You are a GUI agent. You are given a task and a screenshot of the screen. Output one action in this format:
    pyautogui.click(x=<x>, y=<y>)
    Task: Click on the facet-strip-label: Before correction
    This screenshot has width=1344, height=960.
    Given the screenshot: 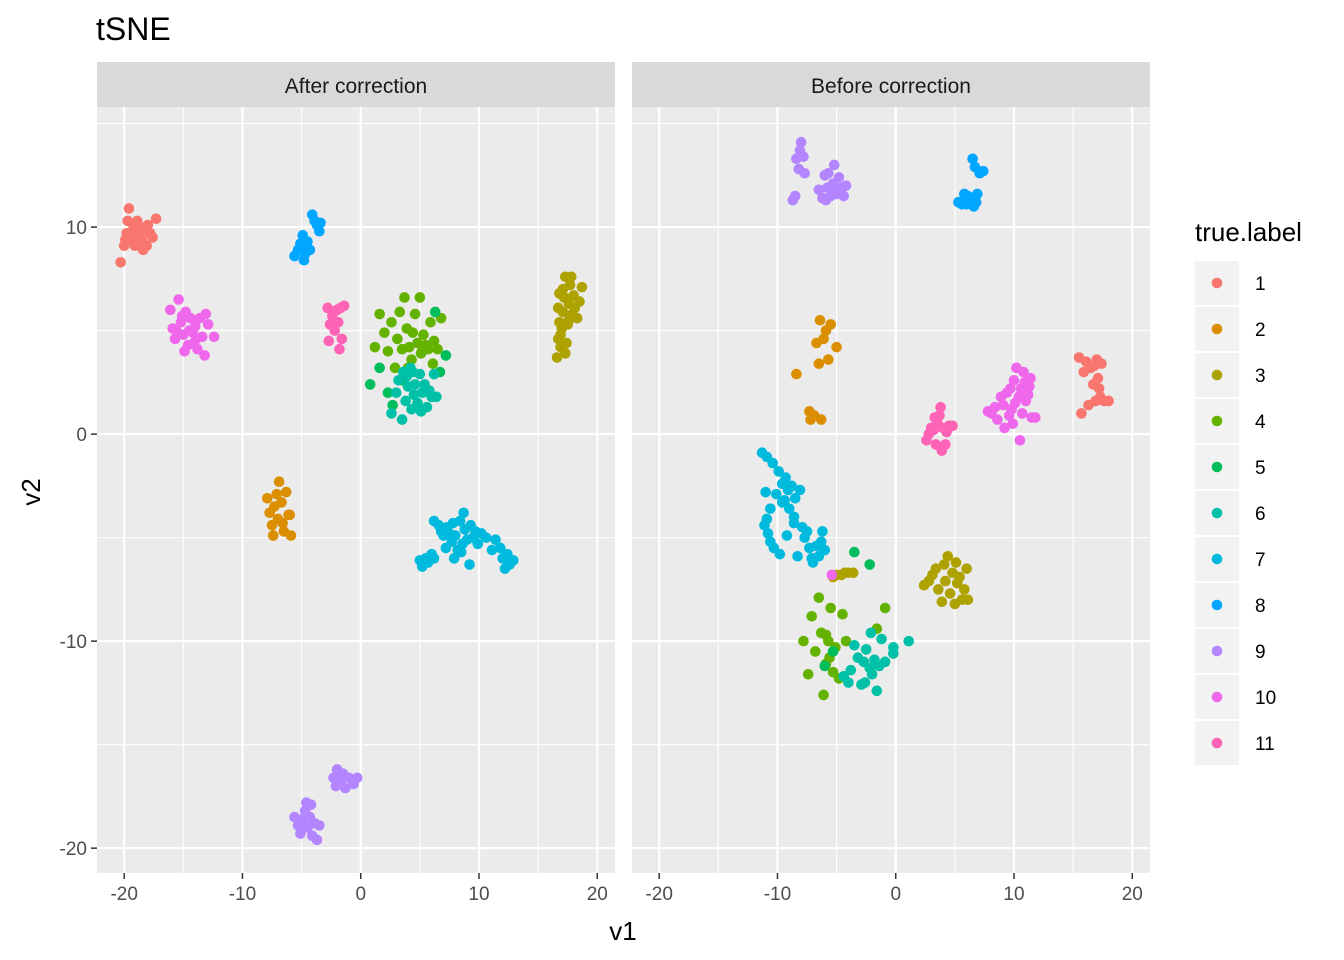 What is the action you would take?
    pyautogui.click(x=891, y=86)
    